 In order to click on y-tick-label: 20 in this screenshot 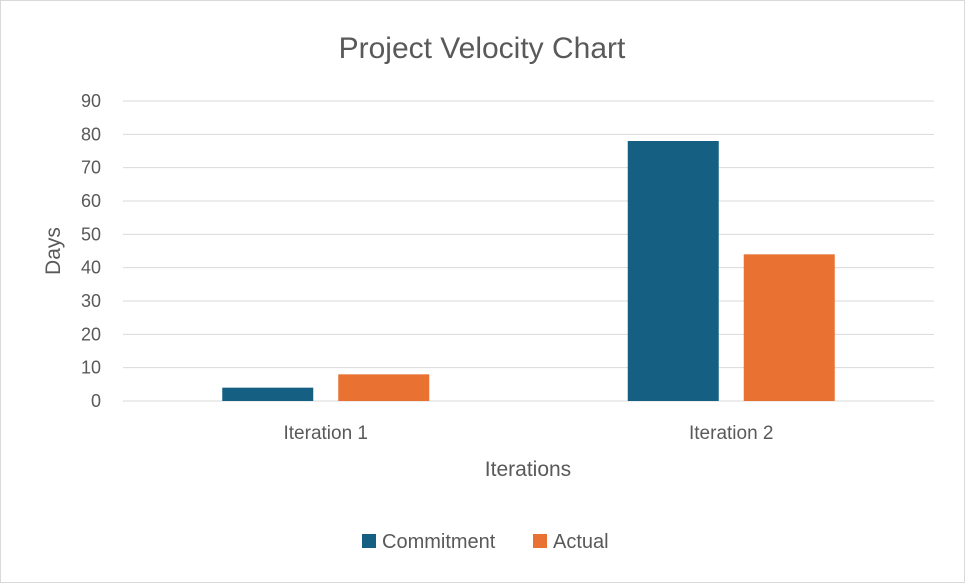, I will do `click(91, 334)`.